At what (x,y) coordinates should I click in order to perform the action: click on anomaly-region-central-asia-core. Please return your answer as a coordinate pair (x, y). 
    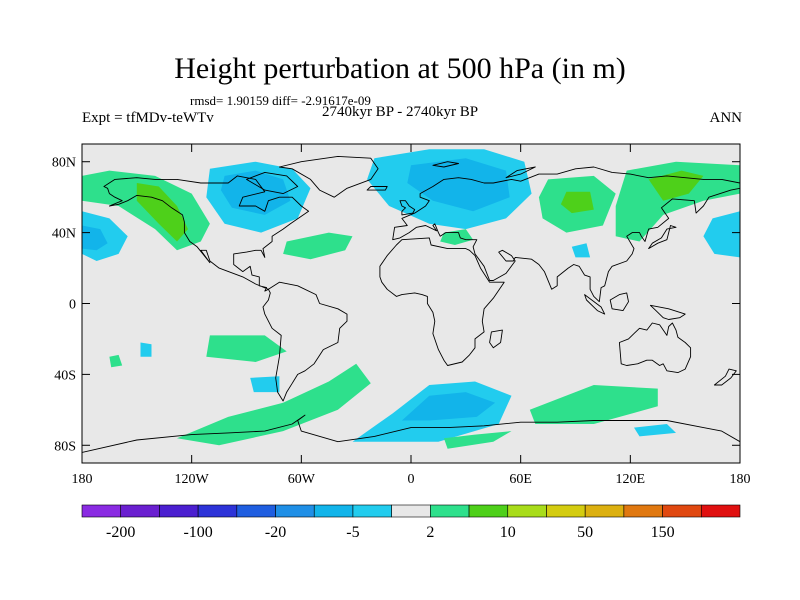
    Looking at the image, I should click on (577, 202).